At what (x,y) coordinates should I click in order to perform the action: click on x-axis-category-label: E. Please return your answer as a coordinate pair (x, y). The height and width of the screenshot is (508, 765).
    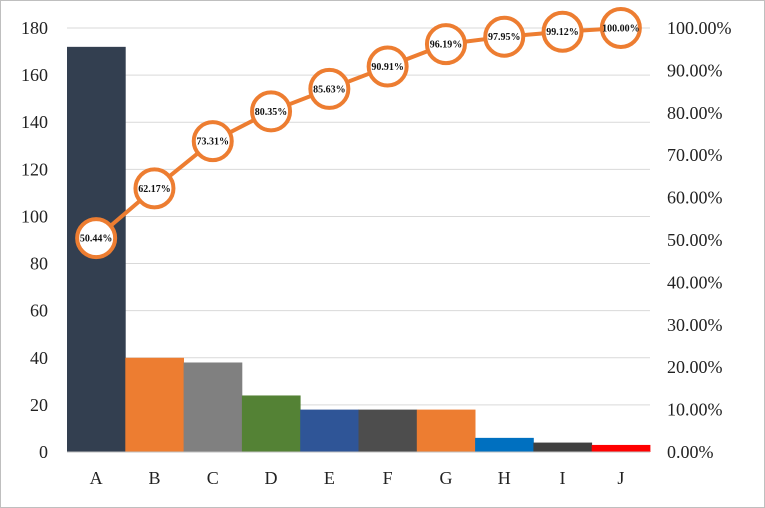
    Looking at the image, I should click on (329, 478).